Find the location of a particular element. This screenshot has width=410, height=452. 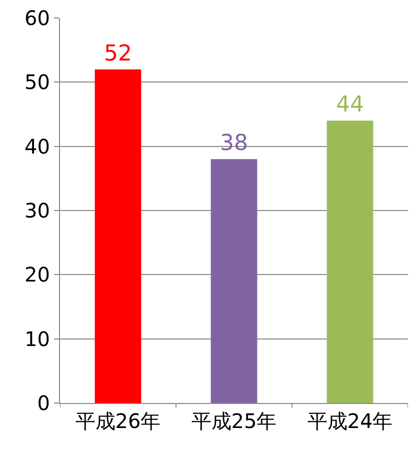

x-tick-label: 平成26年 is located at coordinates (118, 421).